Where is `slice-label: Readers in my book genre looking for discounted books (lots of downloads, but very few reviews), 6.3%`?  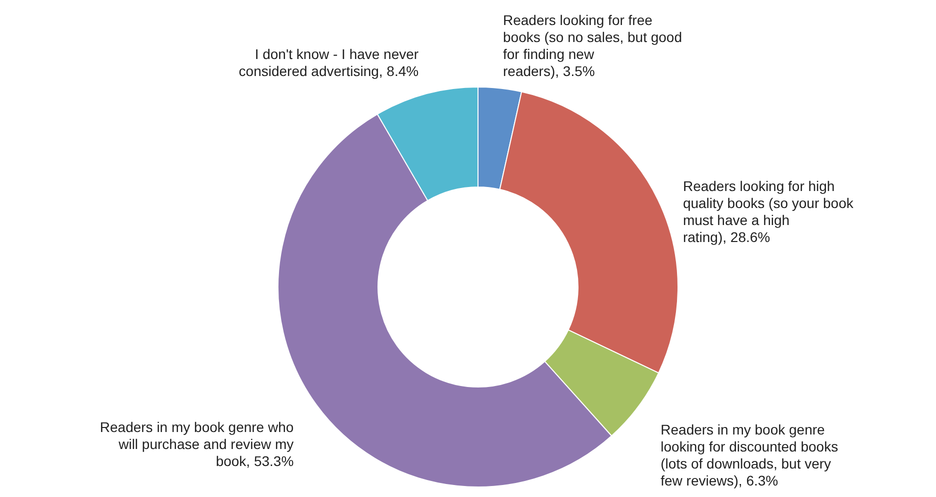
slice-label: Readers in my book genre looking for discounted books (lots of downloads, but very few reviews), 6.3% is located at coordinates (749, 454).